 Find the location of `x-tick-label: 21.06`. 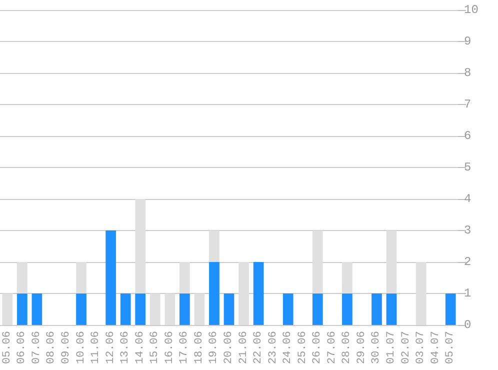

x-tick-label: 21.06 is located at coordinates (244, 347).